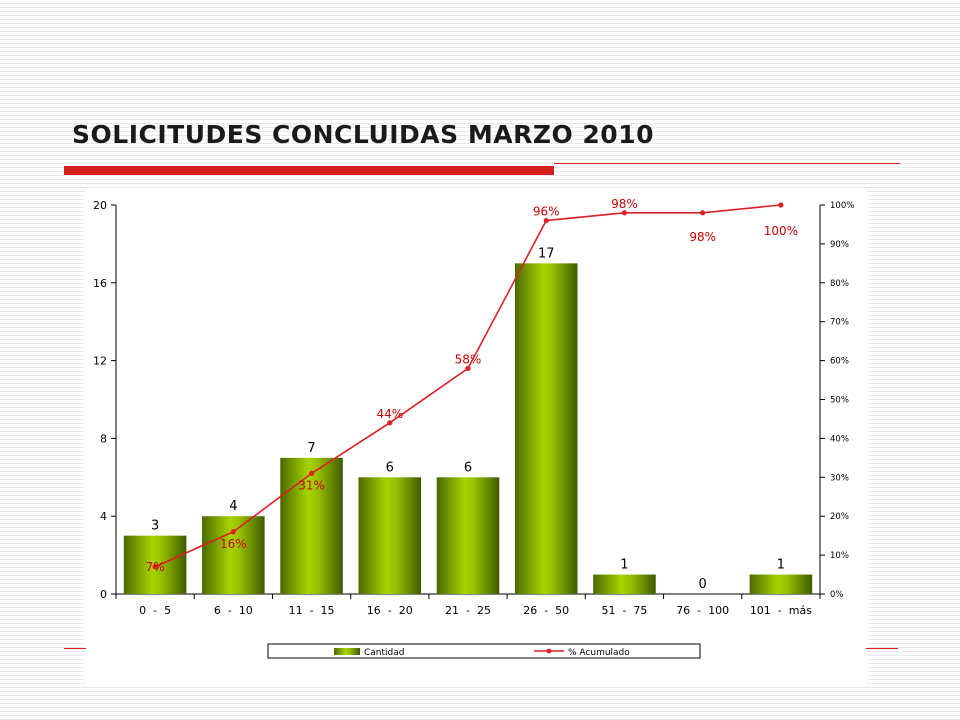  What do you see at coordinates (155, 610) in the screenshot?
I see `x-tick-label: 0 - 5` at bounding box center [155, 610].